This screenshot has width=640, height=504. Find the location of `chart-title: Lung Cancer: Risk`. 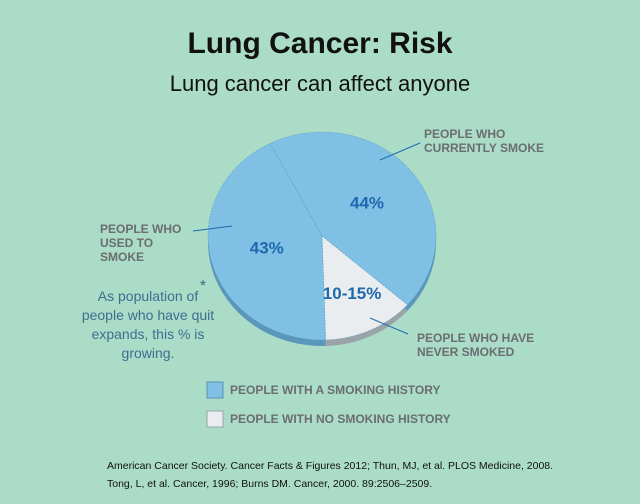

chart-title: Lung Cancer: Risk is located at coordinates (319, 43).